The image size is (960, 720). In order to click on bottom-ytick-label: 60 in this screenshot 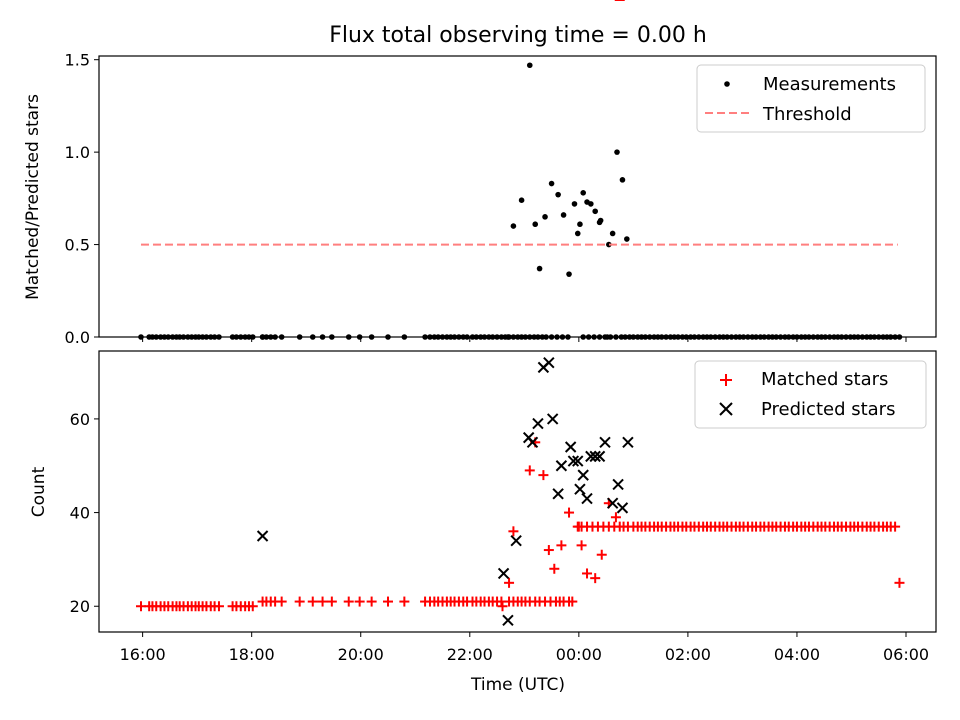, I will do `click(80, 419)`.